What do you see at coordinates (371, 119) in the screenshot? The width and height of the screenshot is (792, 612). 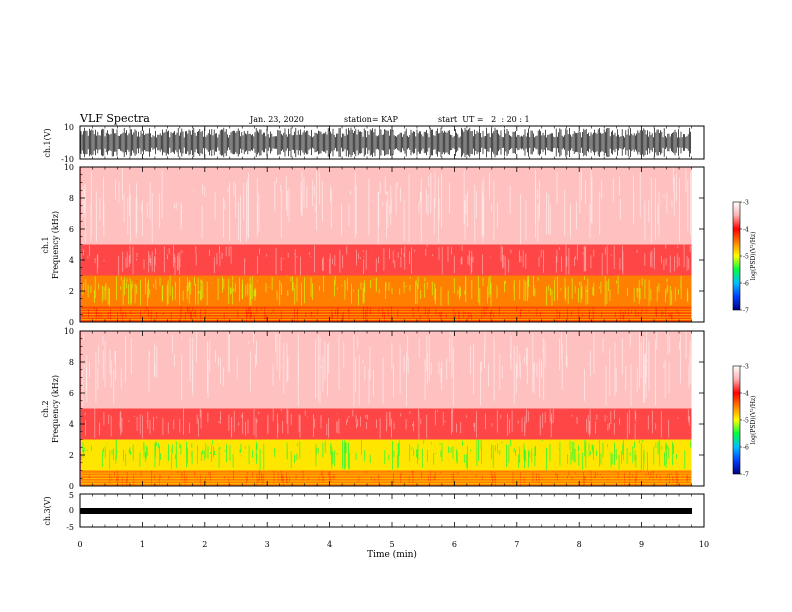 I see `station-label: station= KAP` at bounding box center [371, 119].